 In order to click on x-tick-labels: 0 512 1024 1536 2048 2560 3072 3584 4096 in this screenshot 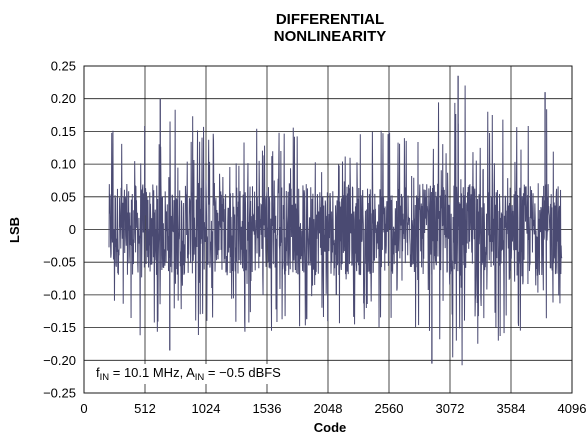, I will do `click(333, 408)`.